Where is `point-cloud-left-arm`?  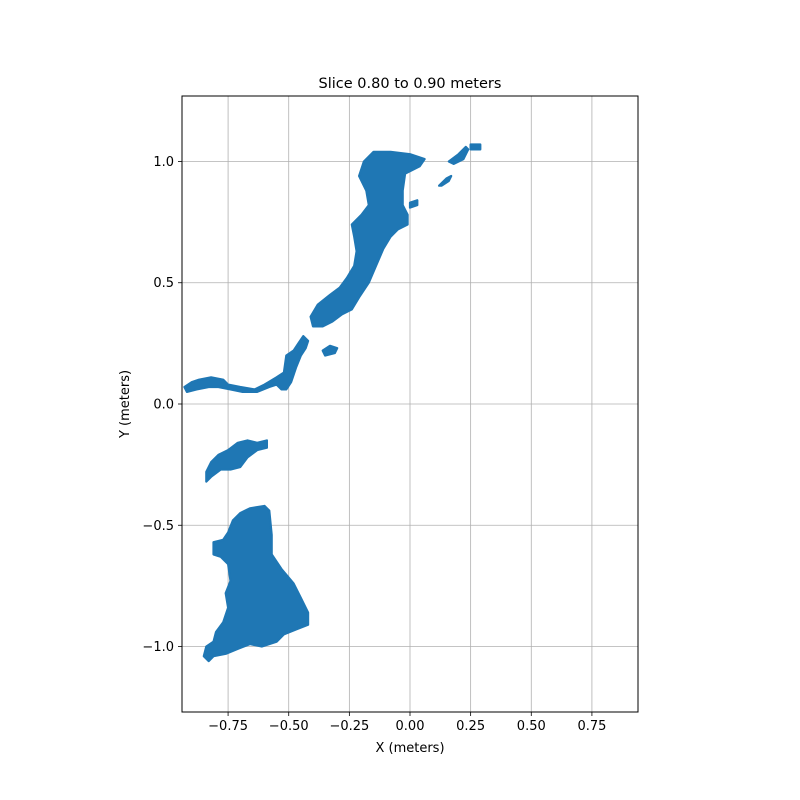 point-cloud-left-arm is located at coordinates (246, 364).